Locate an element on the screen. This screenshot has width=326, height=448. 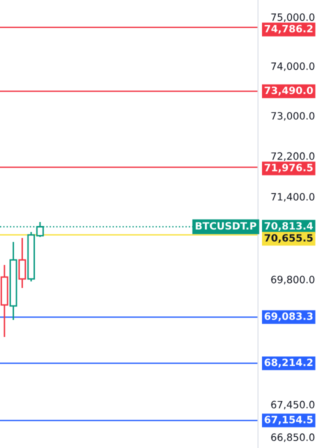
ref-line-label: 70,655.5 is located at coordinates (288, 238).